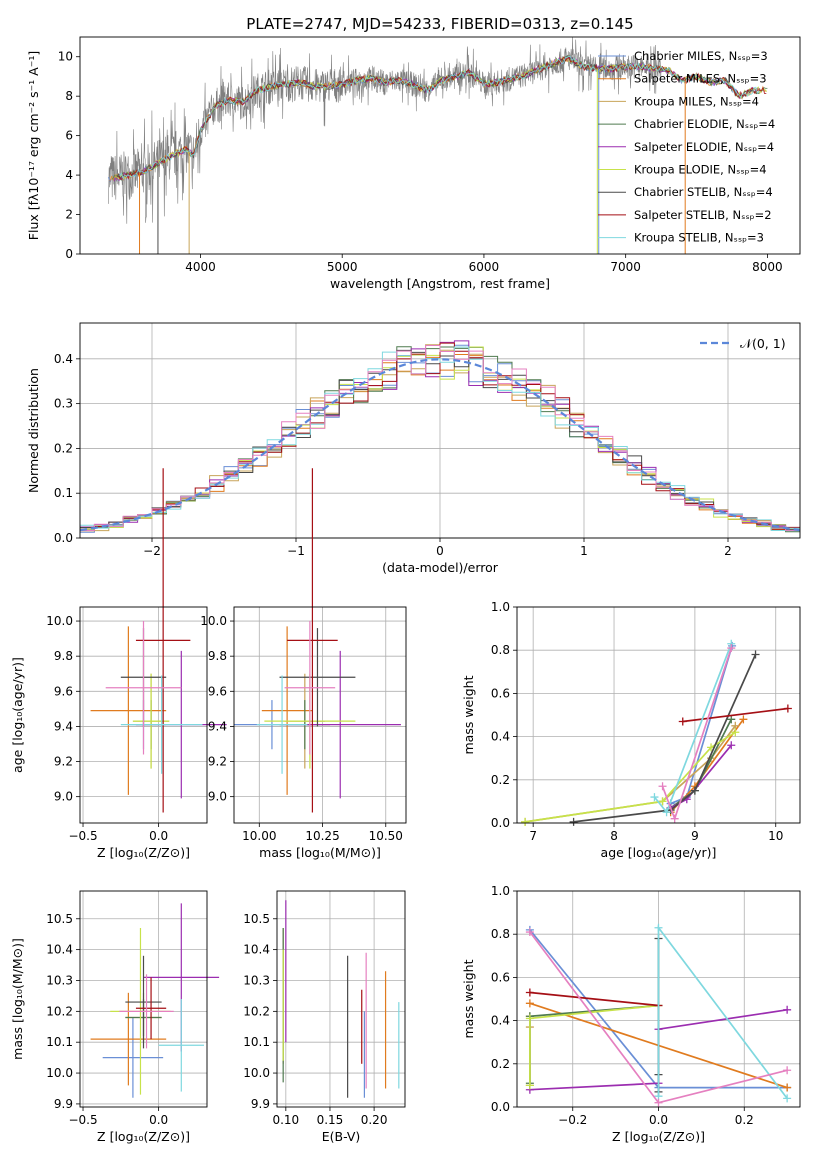  I want to click on y-axis-label: Normed distribution, so click(33, 430).